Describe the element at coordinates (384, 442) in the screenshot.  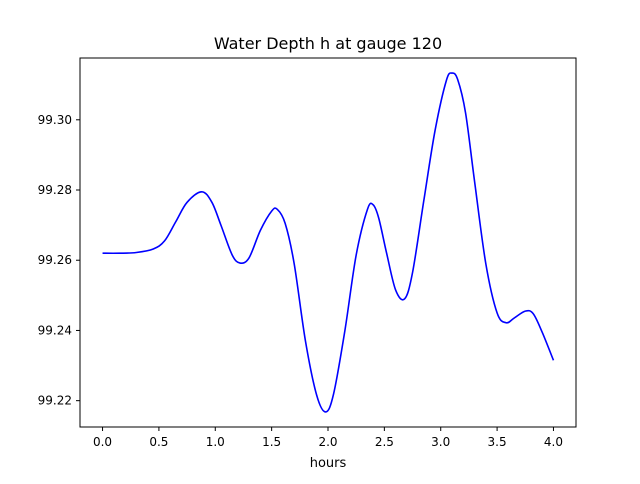
I see `x-tick-label: 2.5` at that location.